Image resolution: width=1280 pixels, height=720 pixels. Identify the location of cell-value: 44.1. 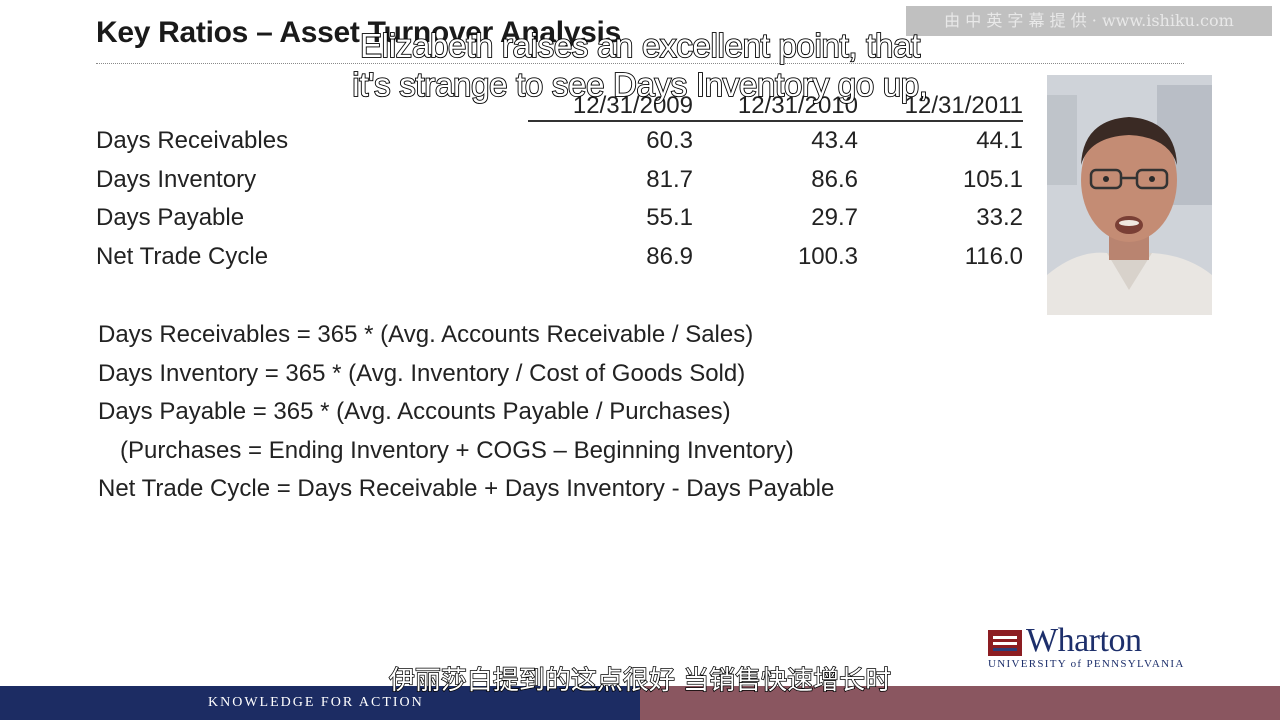
(999, 141).